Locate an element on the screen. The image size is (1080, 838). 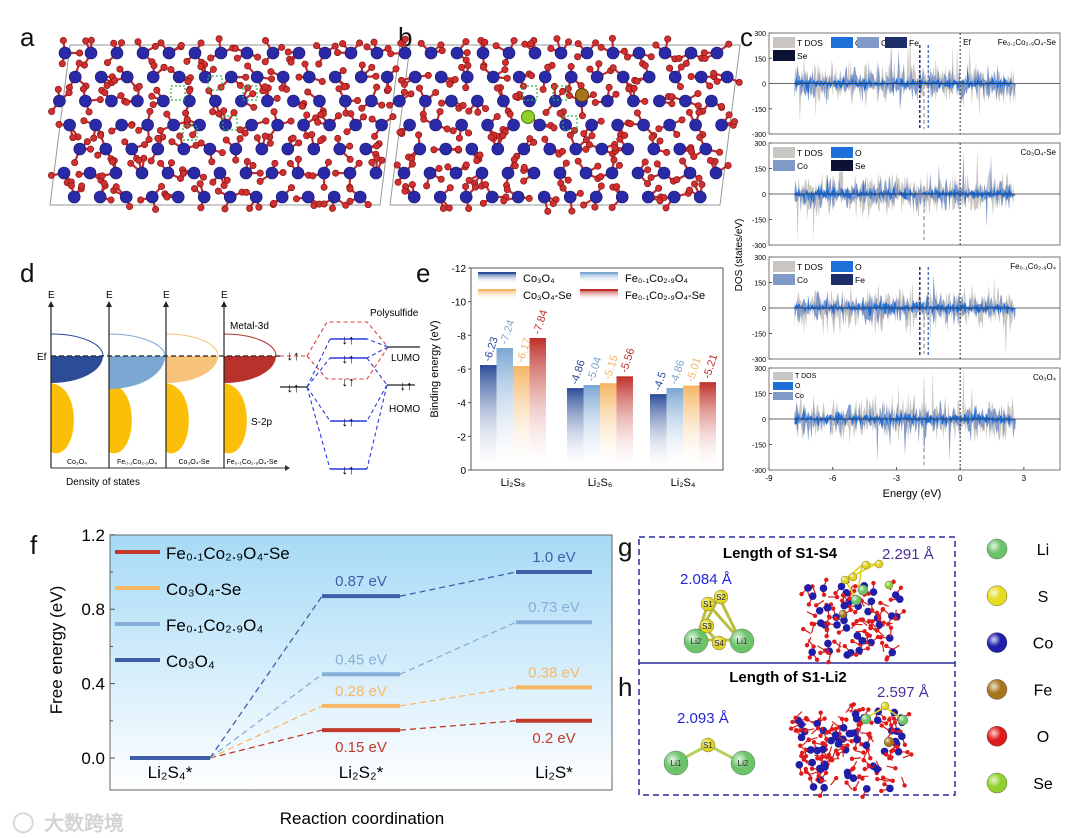
y-tick-label: -4 is located at coordinates (461, 404).